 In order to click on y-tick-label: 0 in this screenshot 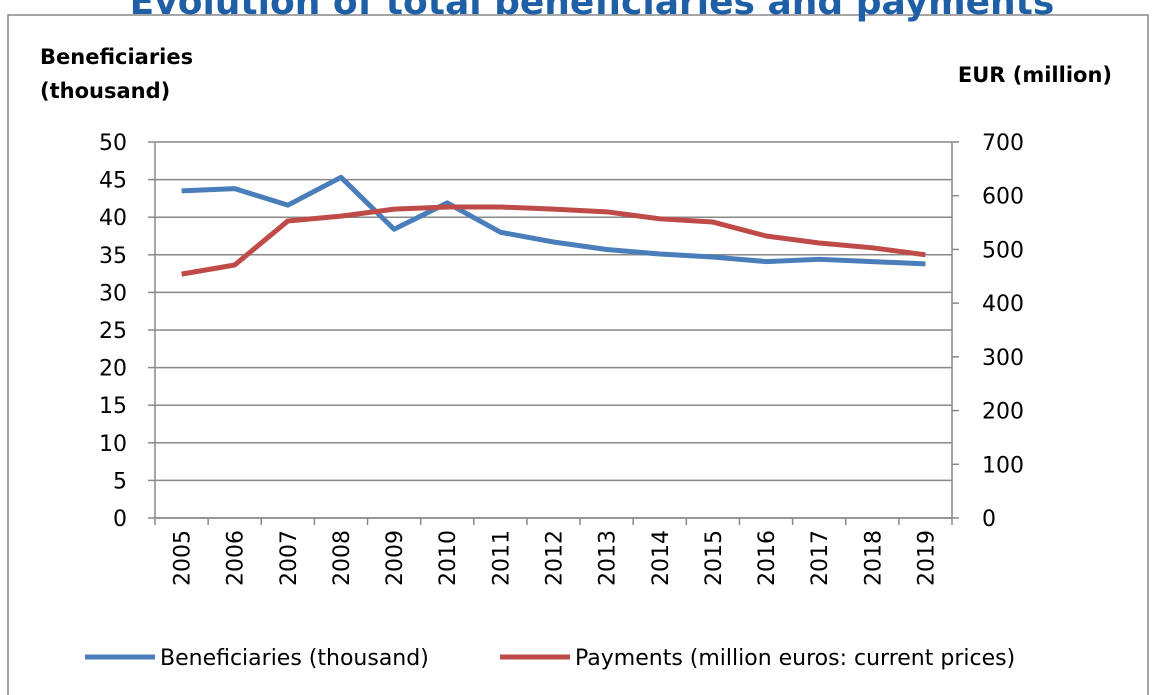, I will do `click(120, 519)`.